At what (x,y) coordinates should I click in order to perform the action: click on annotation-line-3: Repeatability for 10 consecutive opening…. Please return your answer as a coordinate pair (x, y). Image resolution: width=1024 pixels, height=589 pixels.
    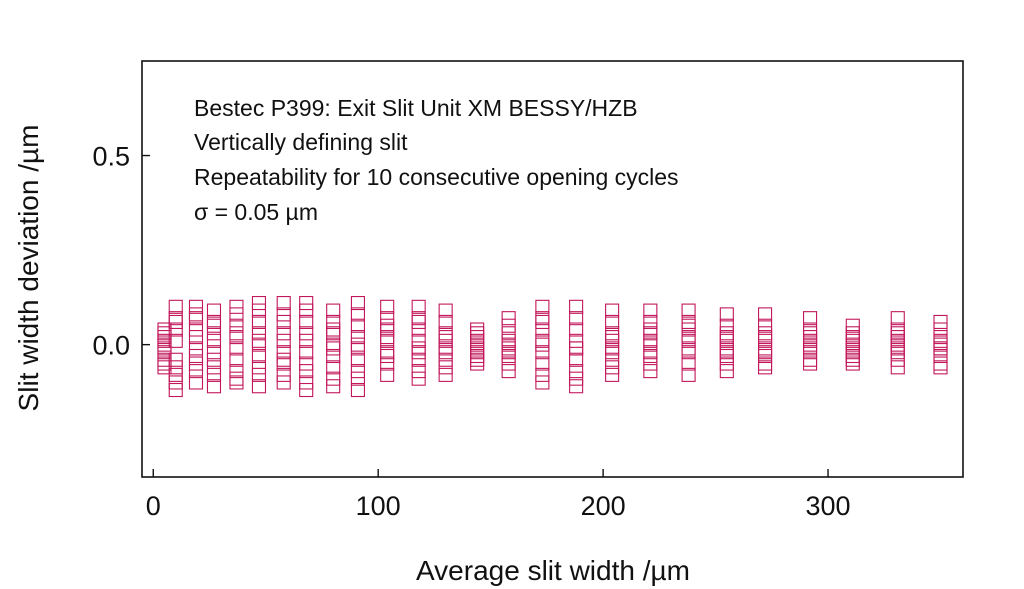
    Looking at the image, I should click on (436, 177).